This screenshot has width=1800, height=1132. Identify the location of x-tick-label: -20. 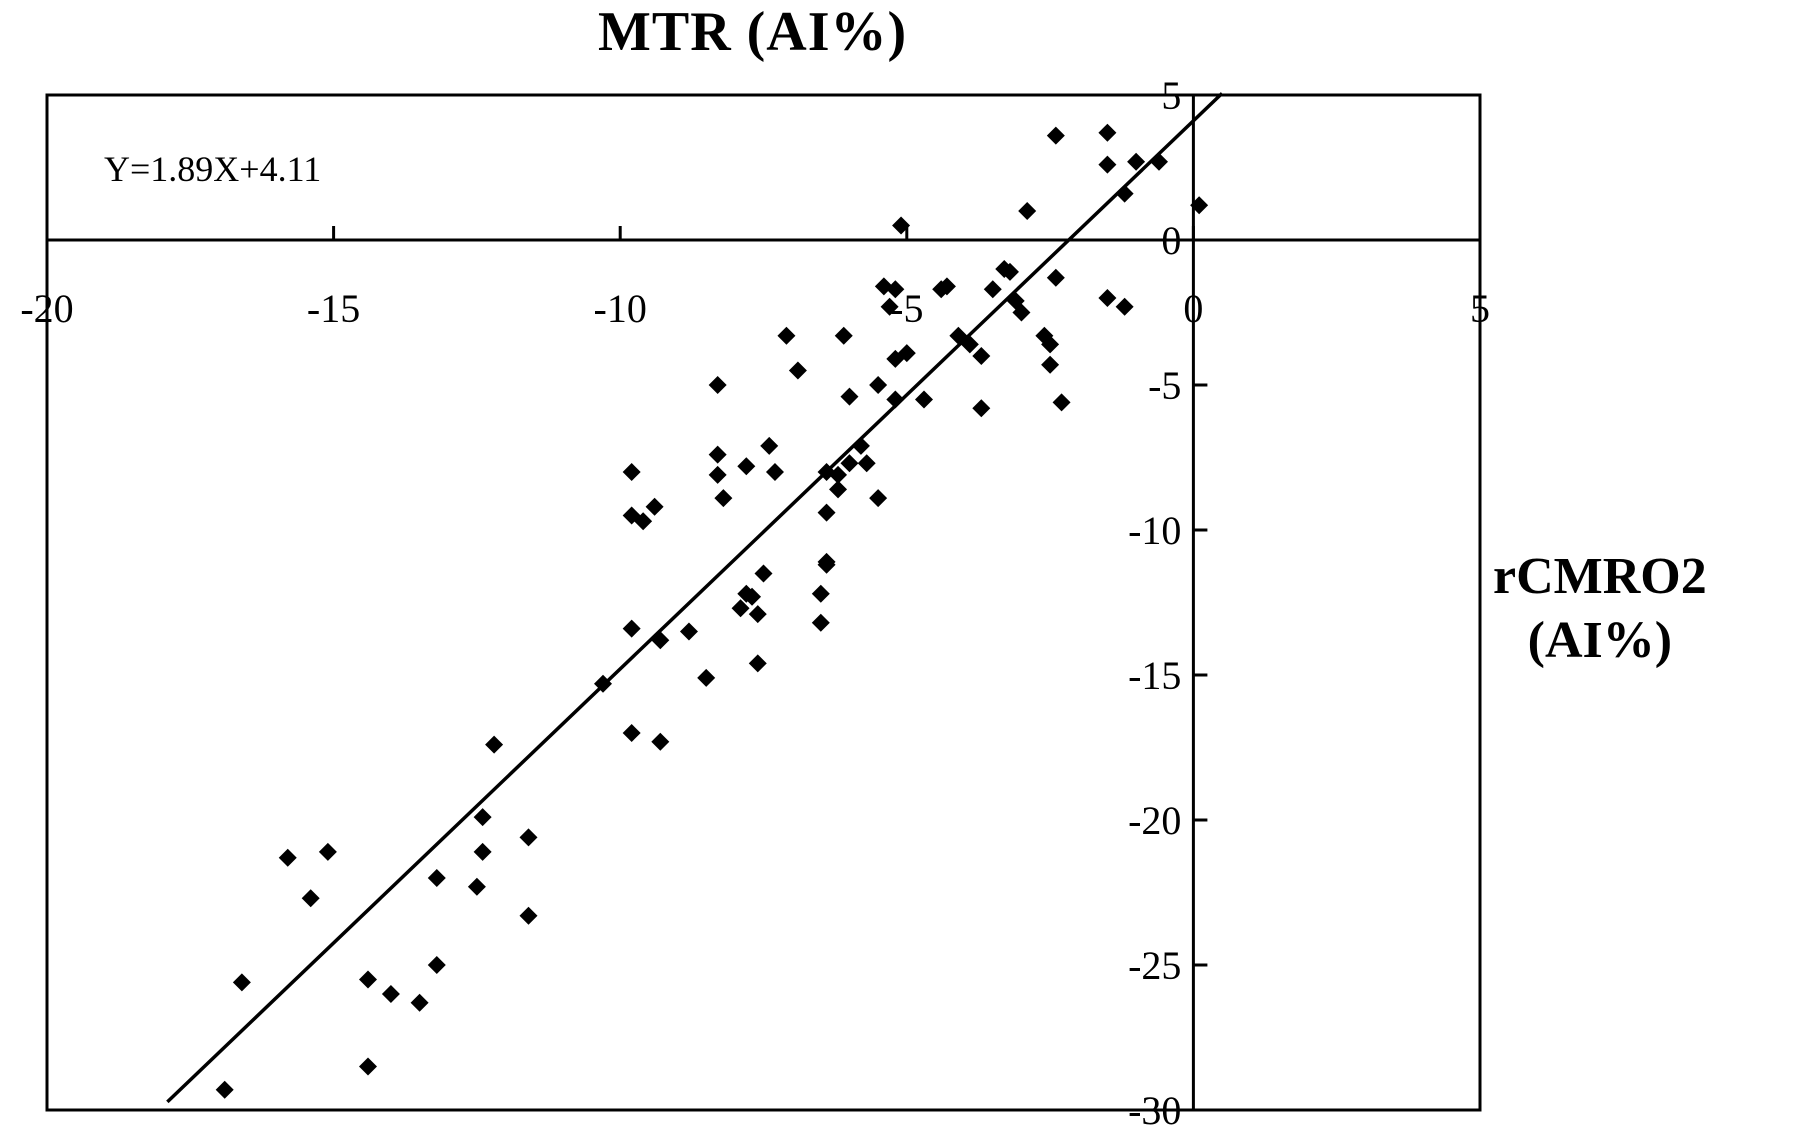
(46, 308).